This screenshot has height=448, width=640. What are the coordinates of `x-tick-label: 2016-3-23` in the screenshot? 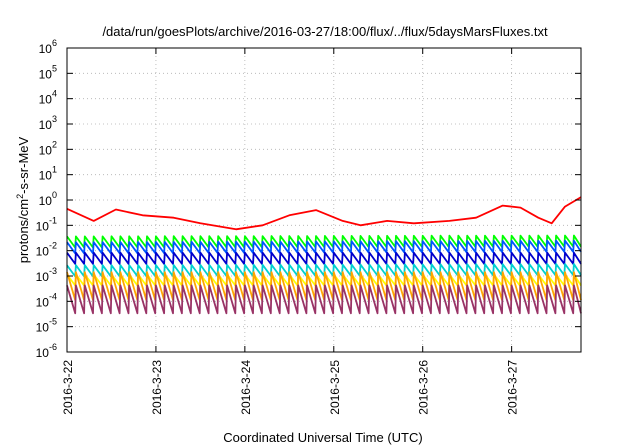 It's located at (157, 387).